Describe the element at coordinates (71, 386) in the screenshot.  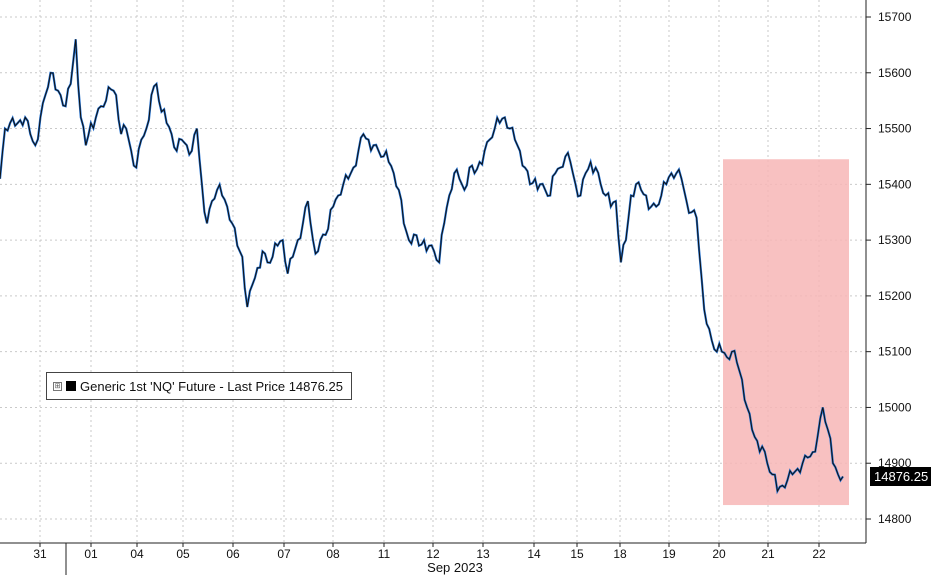
I see `series-swatch` at that location.